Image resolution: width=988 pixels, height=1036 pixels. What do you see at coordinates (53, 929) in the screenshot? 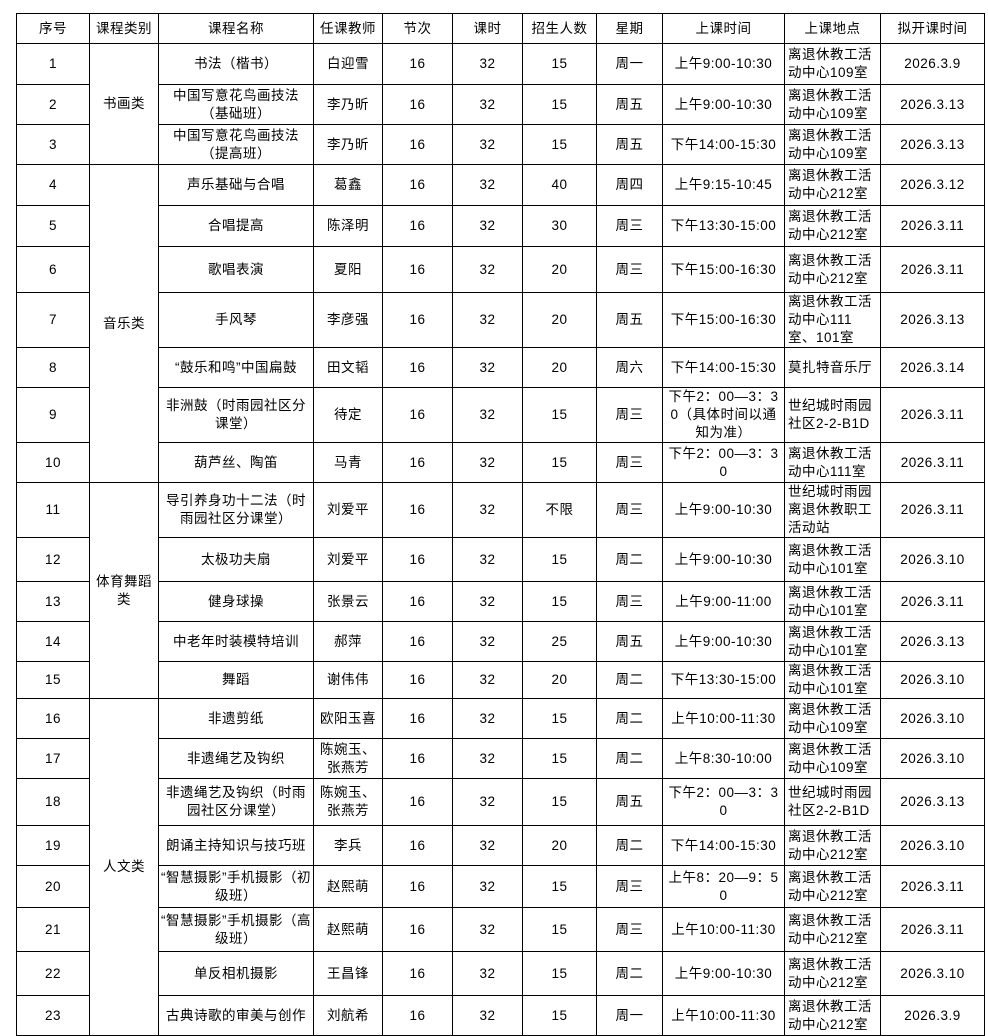
I see `row-number-cell: 21` at bounding box center [53, 929].